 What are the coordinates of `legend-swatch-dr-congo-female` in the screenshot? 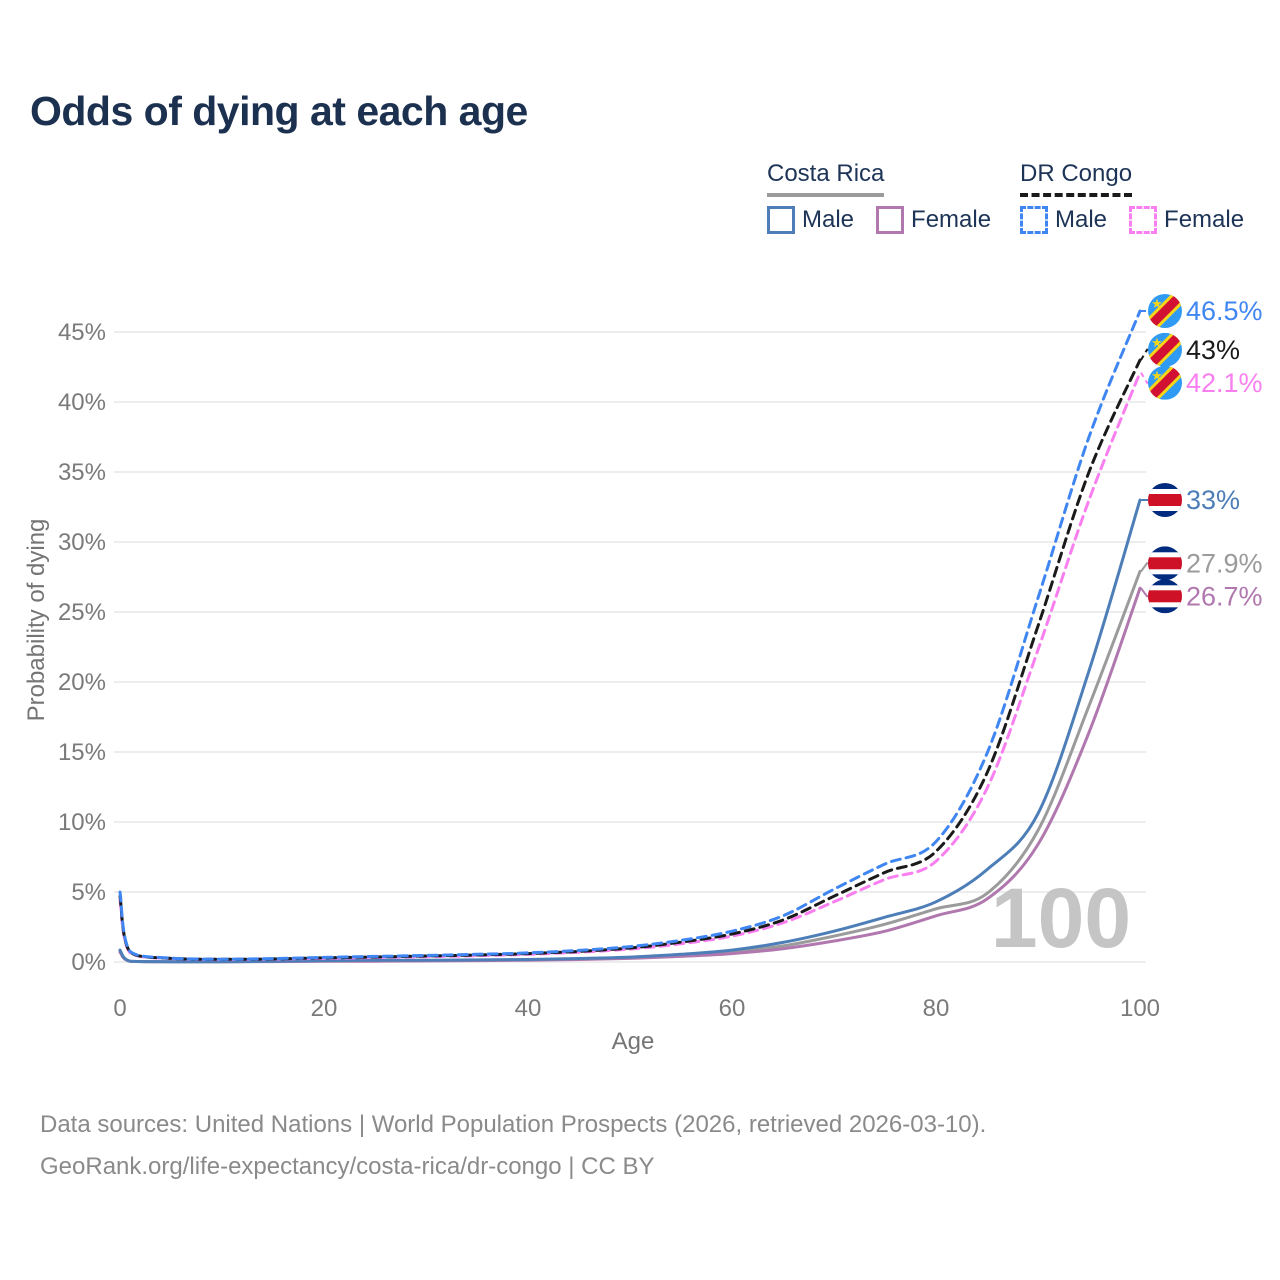 It's located at (1143, 220).